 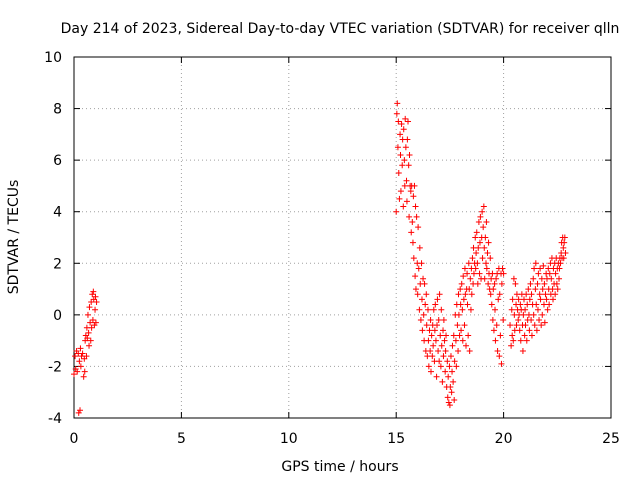 What do you see at coordinates (55, 367) in the screenshot?
I see `y-tick-label: -2` at bounding box center [55, 367].